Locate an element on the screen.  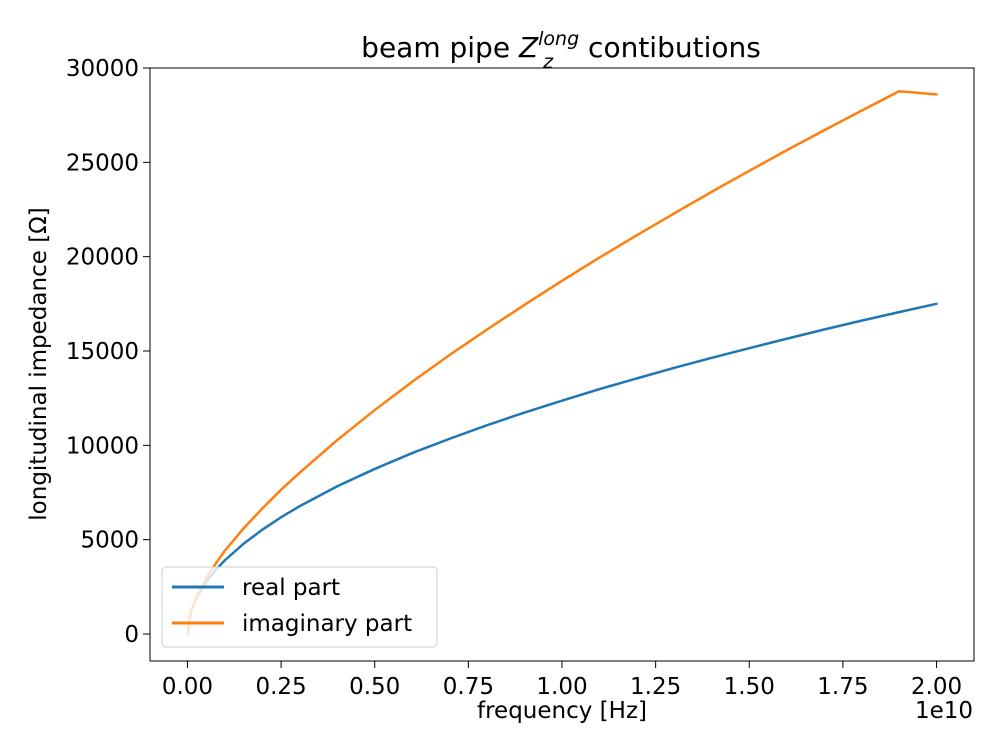
x-axis: 0.00 0.25 0.50 0.75 1.00 1.25 1.50 1.75 2.00 is located at coordinates (562, 680).